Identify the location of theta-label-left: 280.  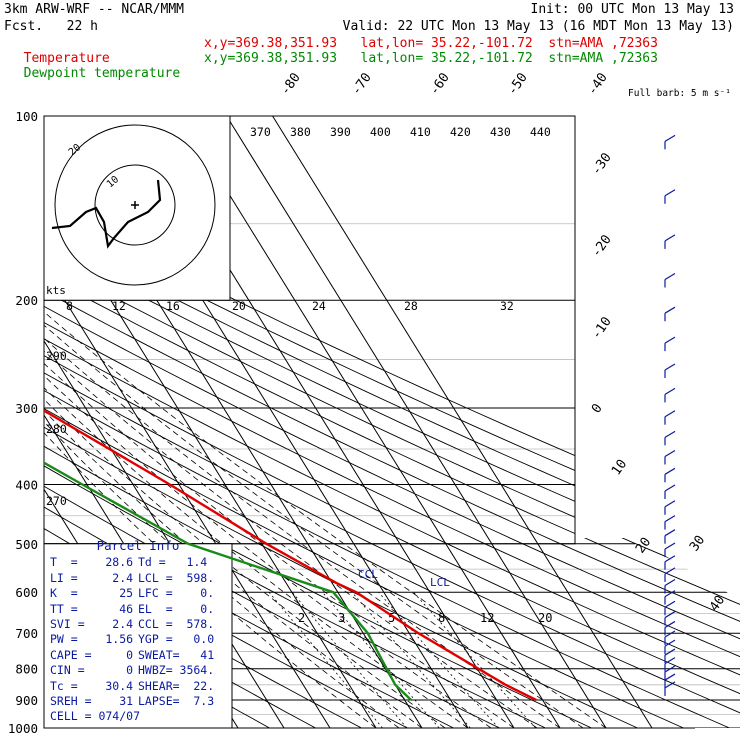
(56, 429).